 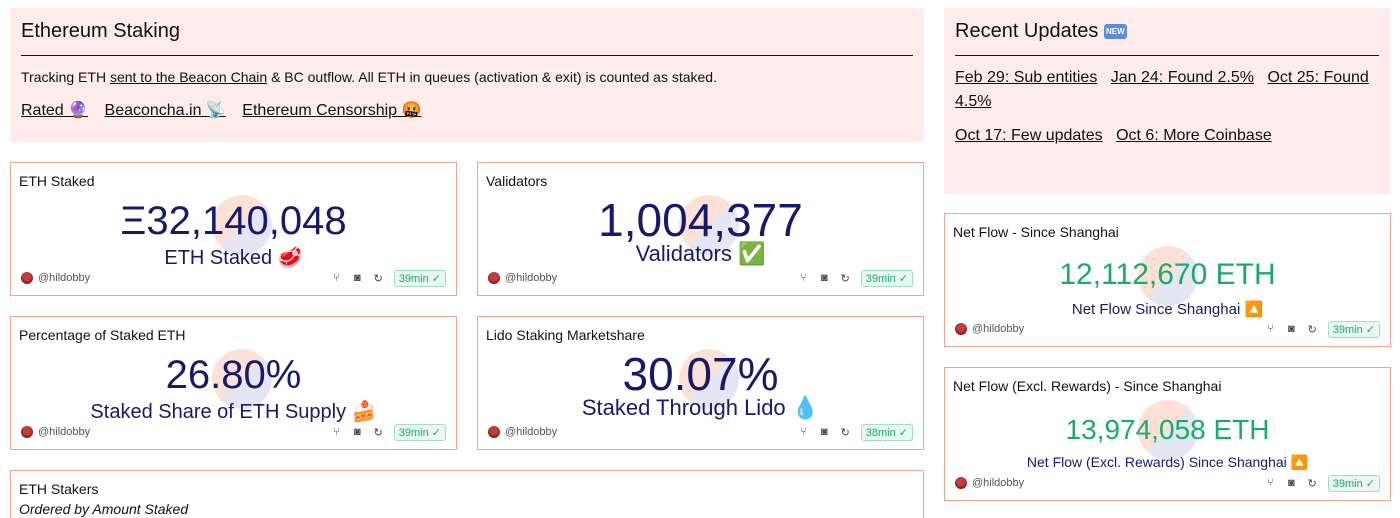 What do you see at coordinates (165, 110) in the screenshot?
I see `beaconchain-link: Beaconcha.in 📡` at bounding box center [165, 110].